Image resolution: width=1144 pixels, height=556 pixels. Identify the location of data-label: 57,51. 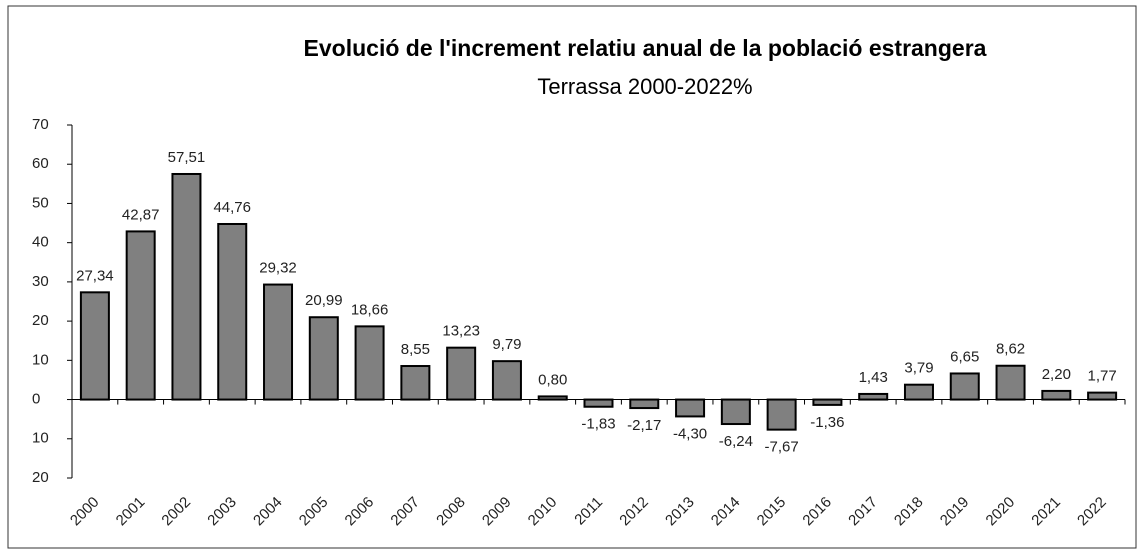
(187, 157).